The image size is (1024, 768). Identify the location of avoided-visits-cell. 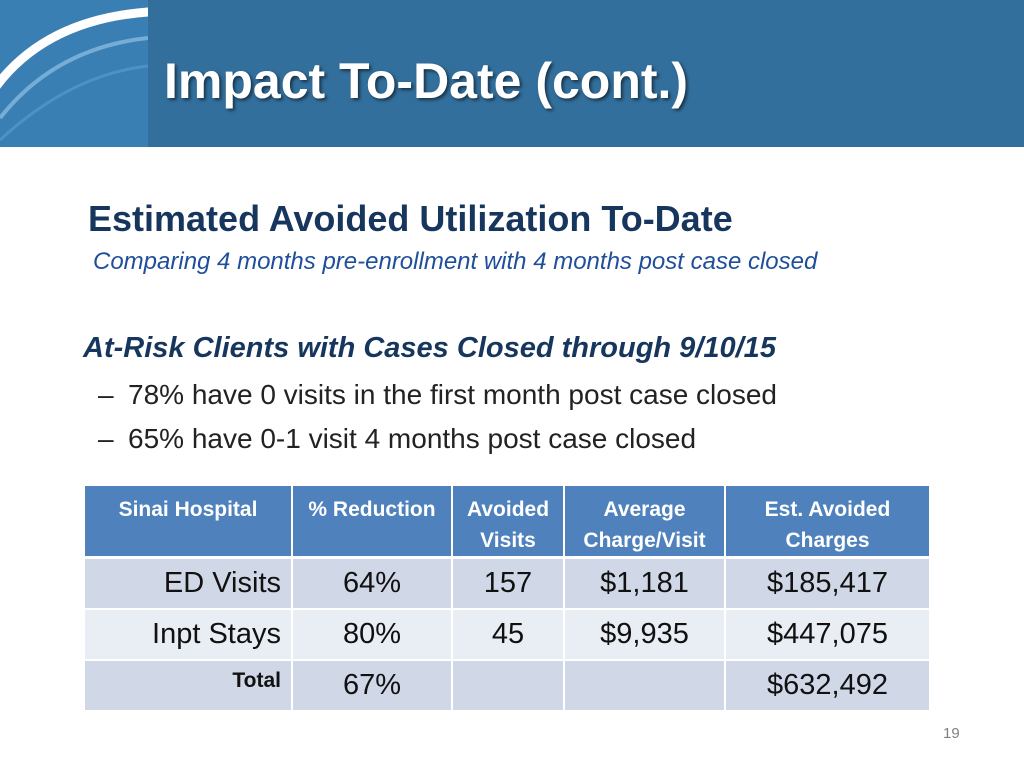
(508, 685).